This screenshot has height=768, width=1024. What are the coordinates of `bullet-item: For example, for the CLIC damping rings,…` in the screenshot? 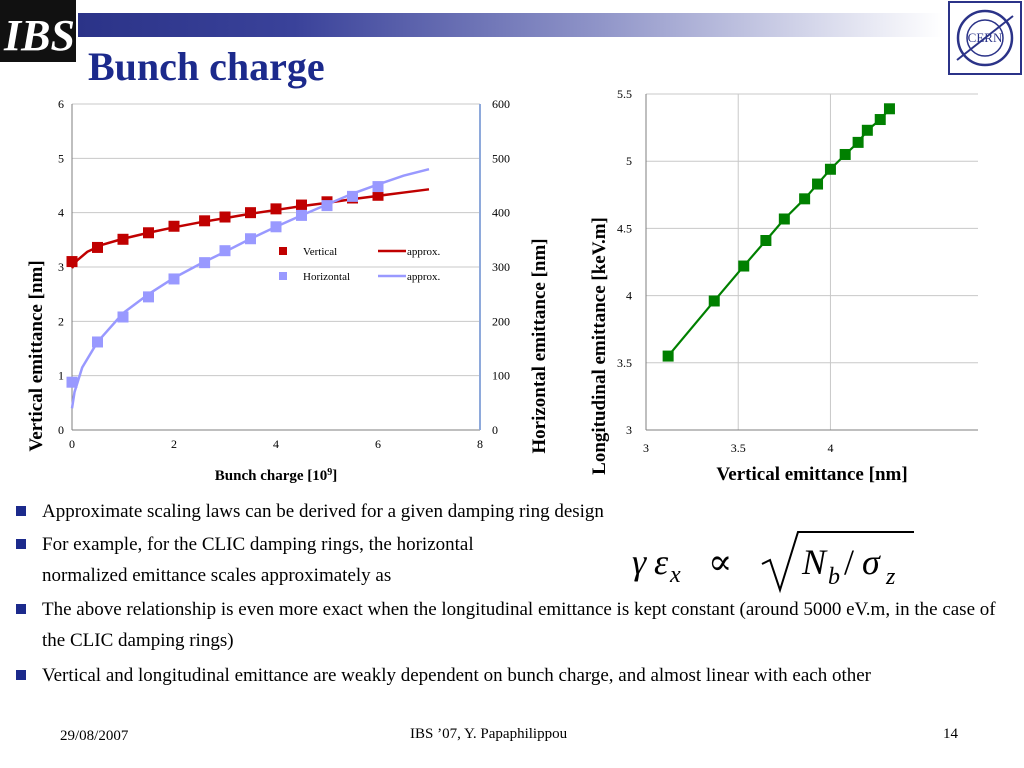 It's located at (516, 560).